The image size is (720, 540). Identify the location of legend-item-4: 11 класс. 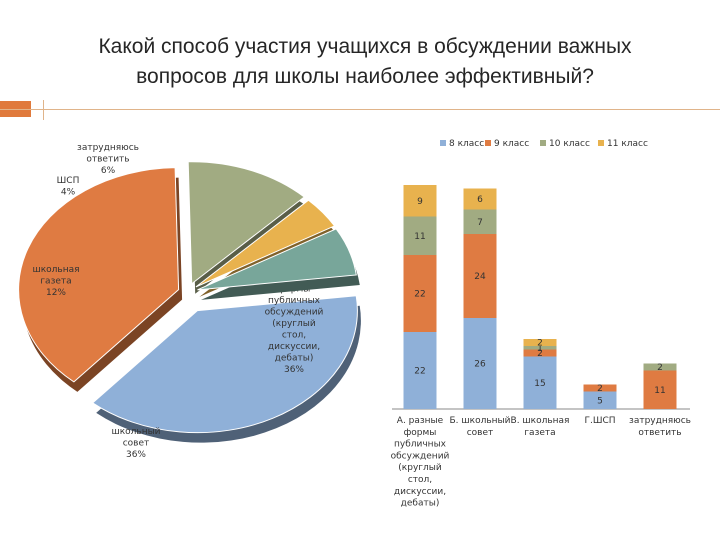
(623, 144).